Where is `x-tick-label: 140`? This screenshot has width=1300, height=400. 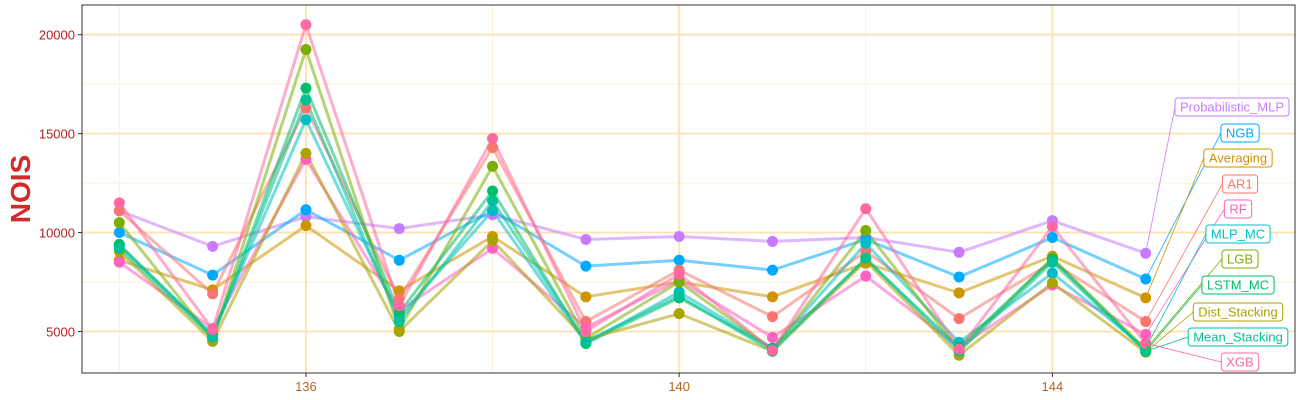 x-tick-label: 140 is located at coordinates (679, 386).